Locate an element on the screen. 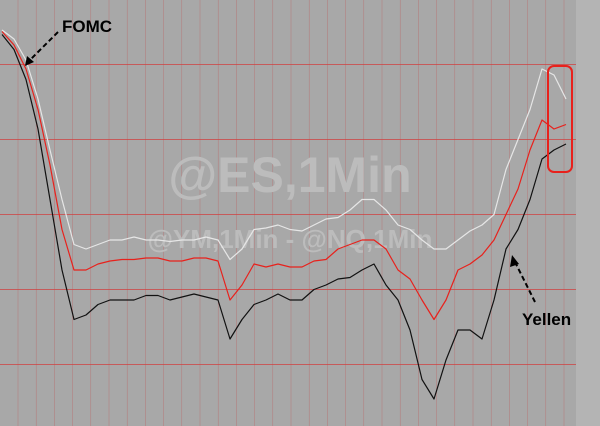 The image size is (600, 426). annotation: FOMC is located at coordinates (87, 26).